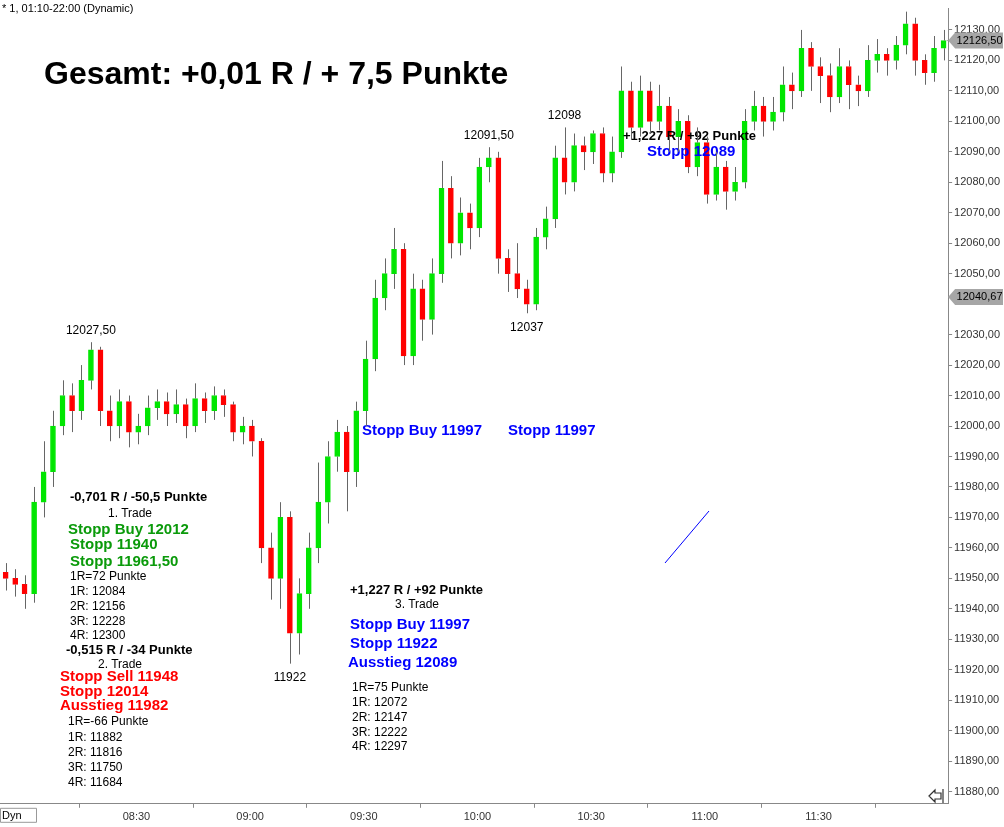 This screenshot has width=1004, height=827. What do you see at coordinates (977, 364) in the screenshot?
I see `y-tick-label: 12020,00` at bounding box center [977, 364].